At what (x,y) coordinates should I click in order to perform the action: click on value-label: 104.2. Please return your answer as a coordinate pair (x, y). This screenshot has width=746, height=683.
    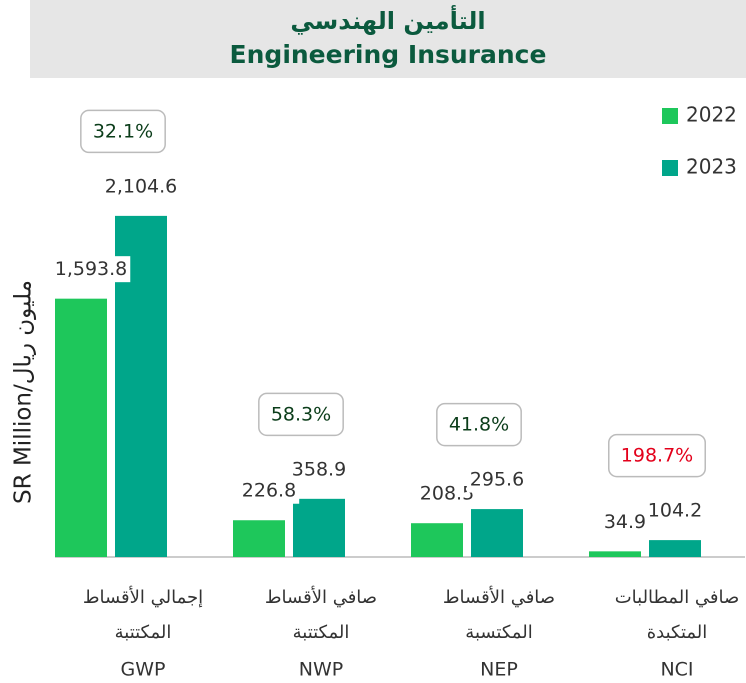
    Looking at the image, I should click on (675, 511).